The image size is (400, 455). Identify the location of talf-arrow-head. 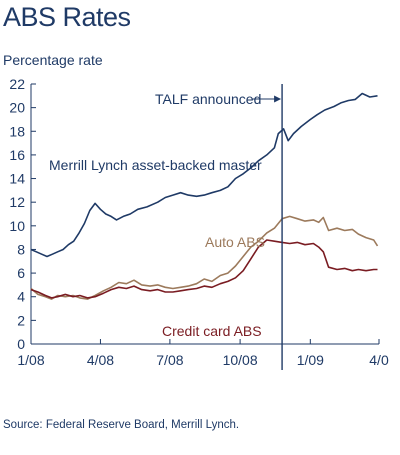
(278, 99).